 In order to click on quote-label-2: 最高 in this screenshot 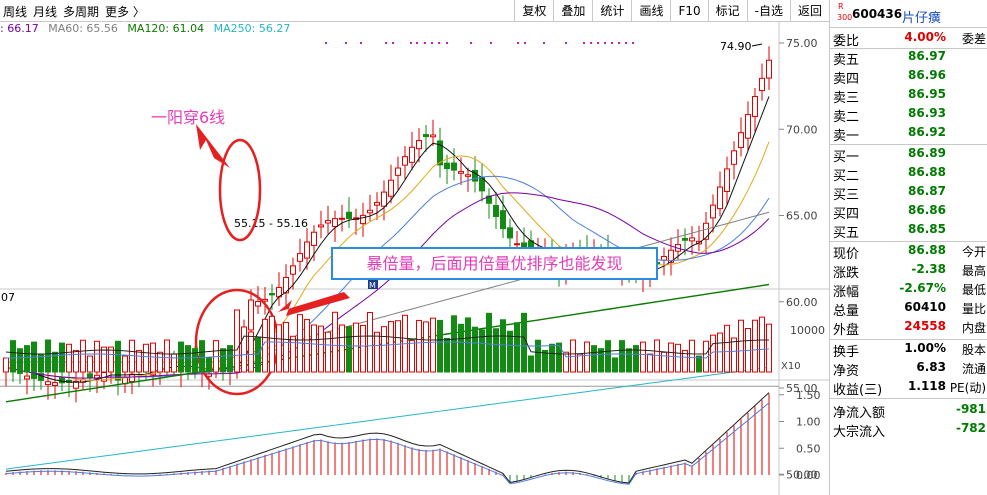, I will do `click(973, 271)`.